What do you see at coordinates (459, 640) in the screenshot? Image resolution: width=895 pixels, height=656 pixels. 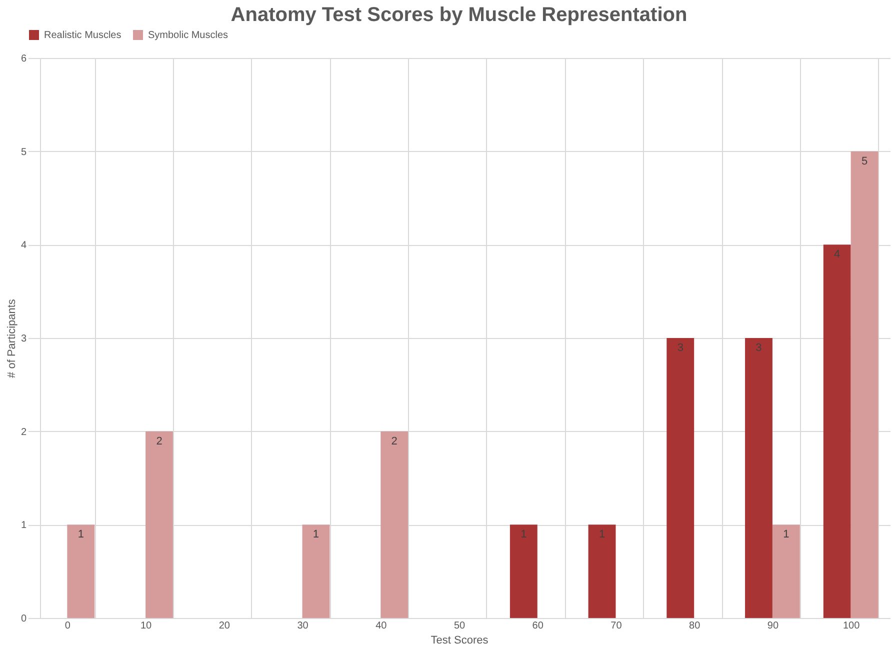 I see `x-axis-title: Test Scores` at bounding box center [459, 640].